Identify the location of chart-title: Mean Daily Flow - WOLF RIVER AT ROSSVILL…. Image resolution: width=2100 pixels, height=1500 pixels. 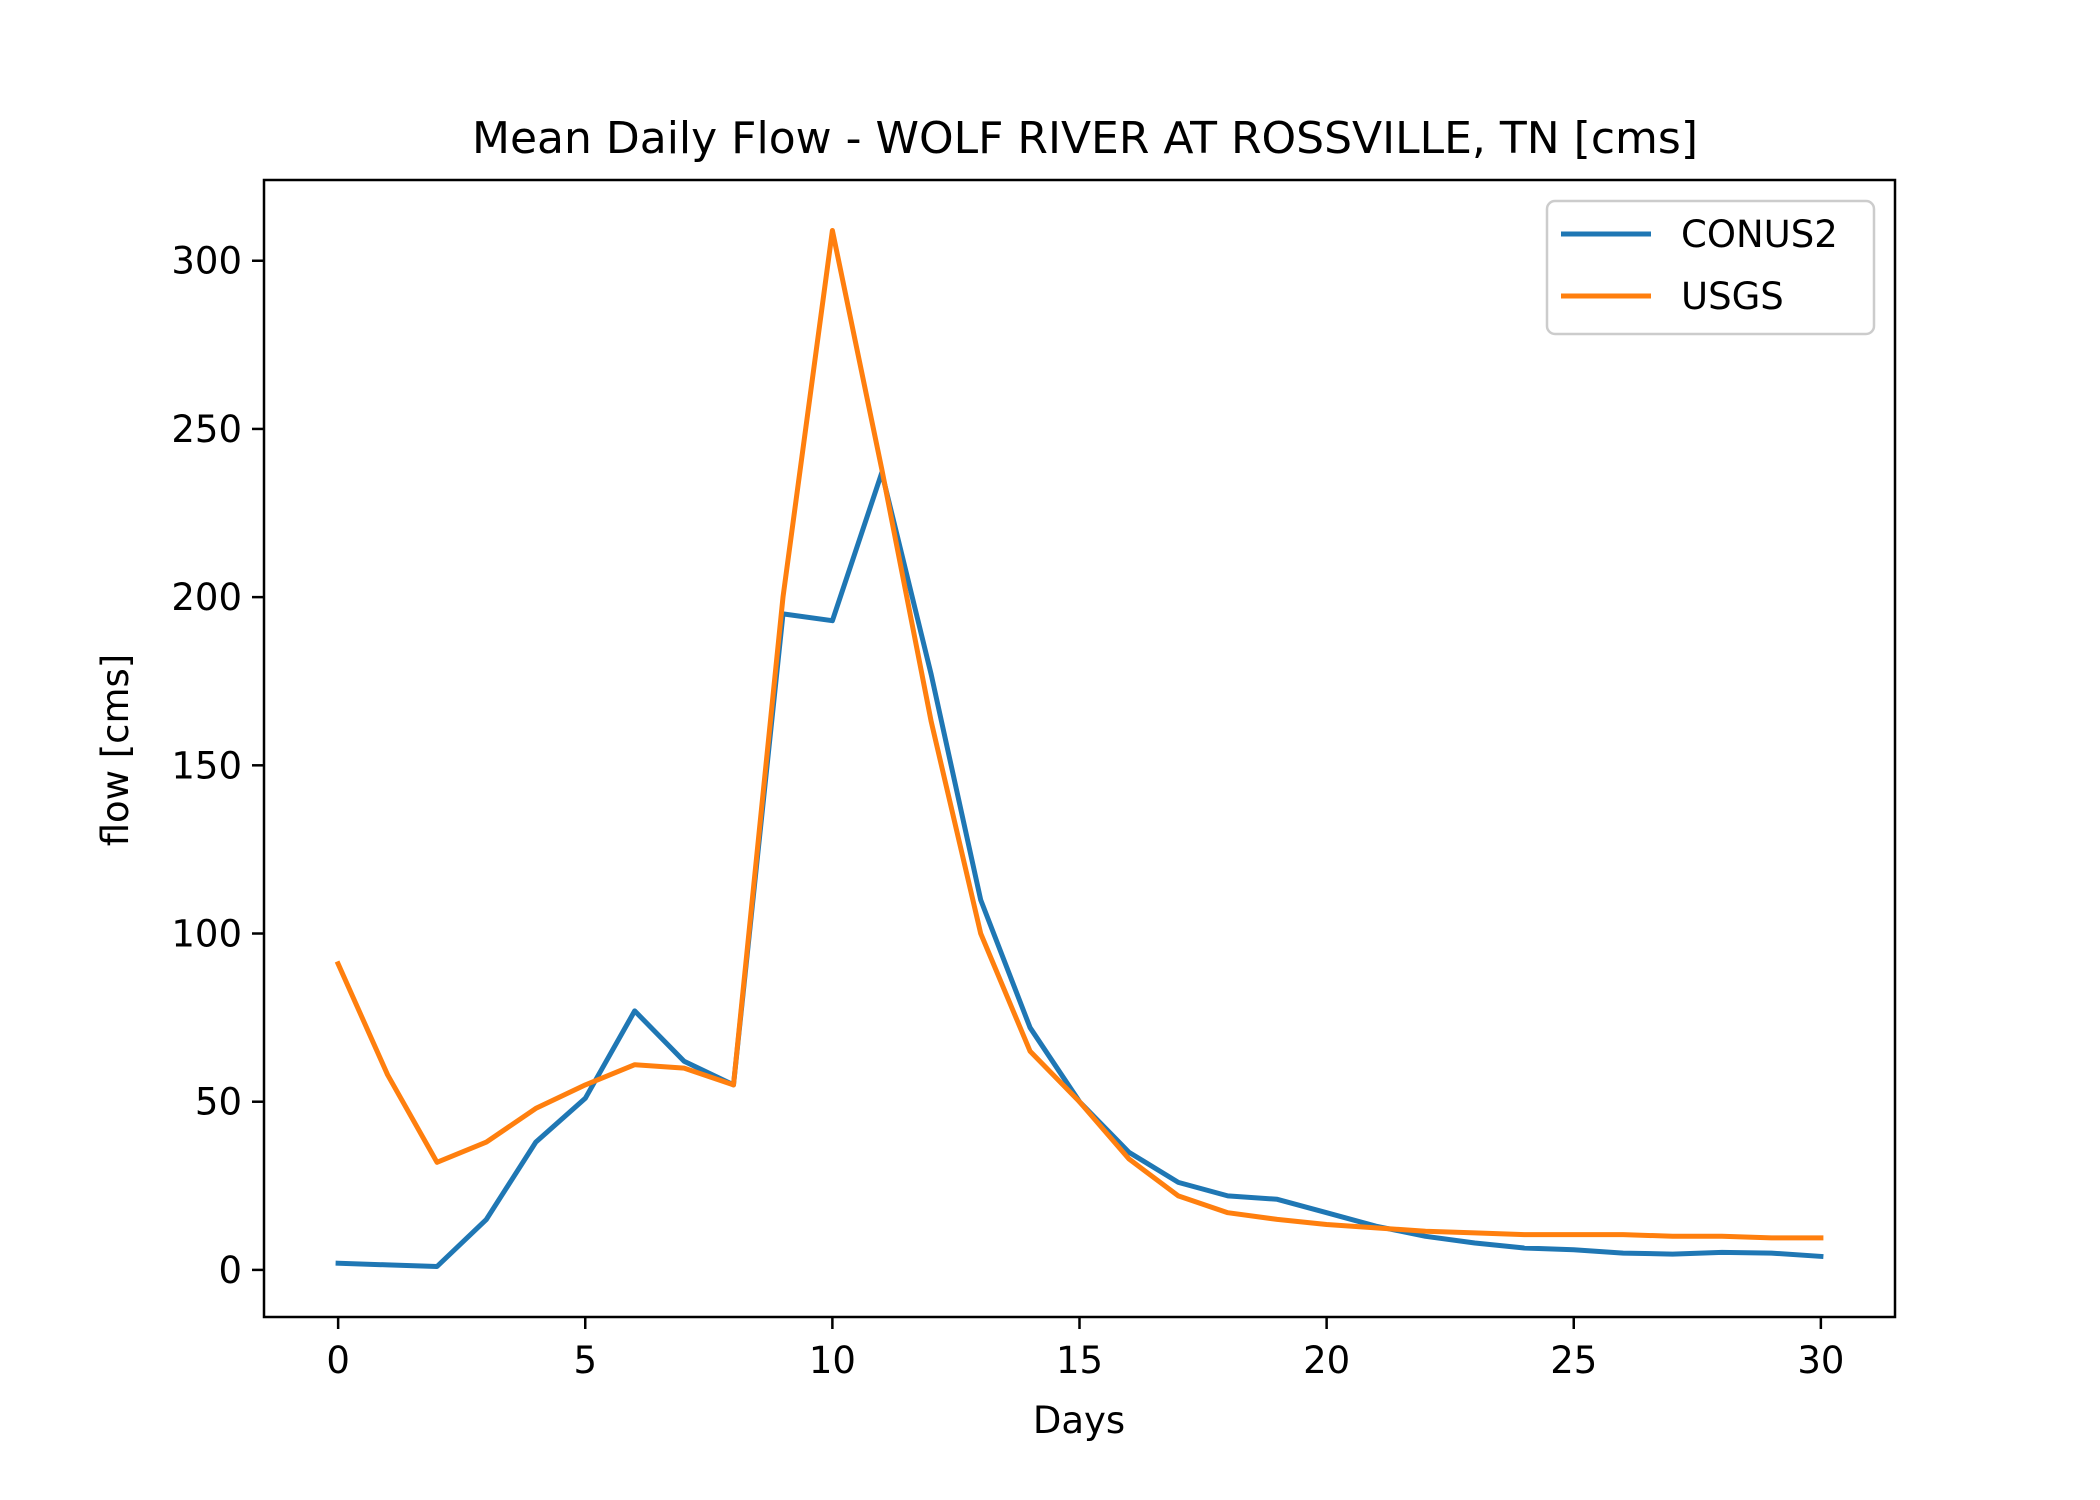
(1085, 138).